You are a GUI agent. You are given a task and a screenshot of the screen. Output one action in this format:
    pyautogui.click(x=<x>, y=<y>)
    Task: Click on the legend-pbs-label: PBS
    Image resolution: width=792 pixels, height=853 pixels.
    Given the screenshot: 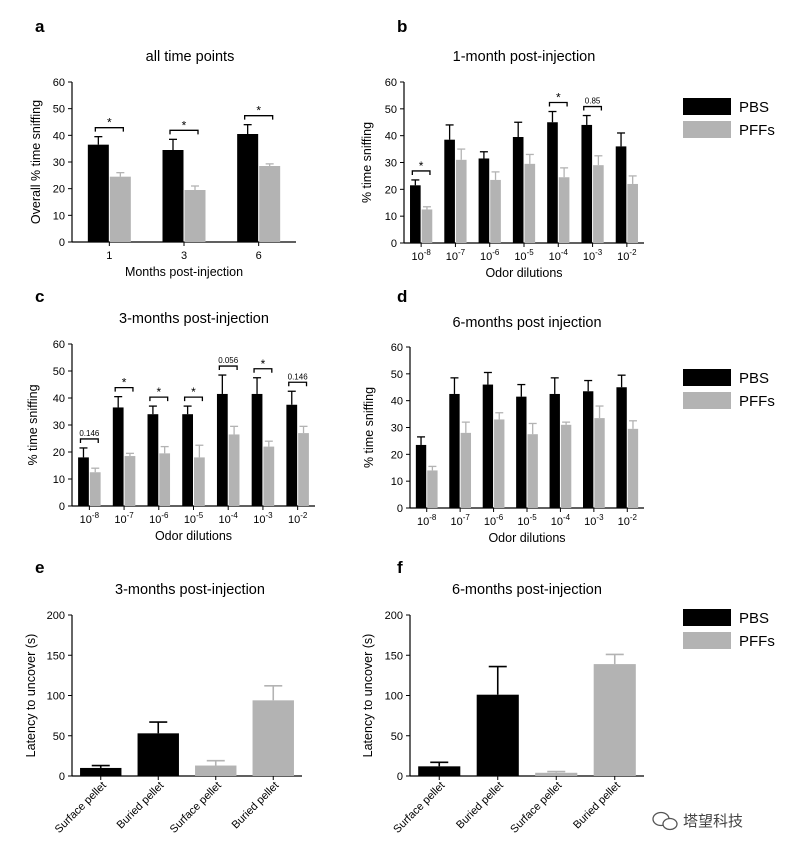 What is the action you would take?
    pyautogui.click(x=754, y=618)
    